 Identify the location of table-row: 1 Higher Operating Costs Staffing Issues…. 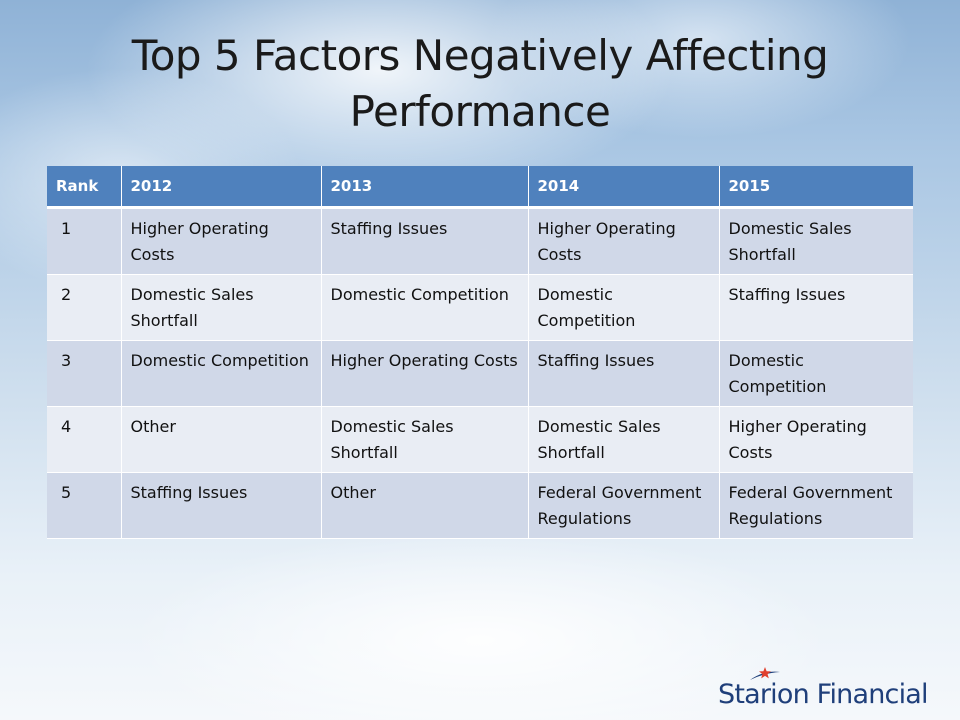
(480, 241).